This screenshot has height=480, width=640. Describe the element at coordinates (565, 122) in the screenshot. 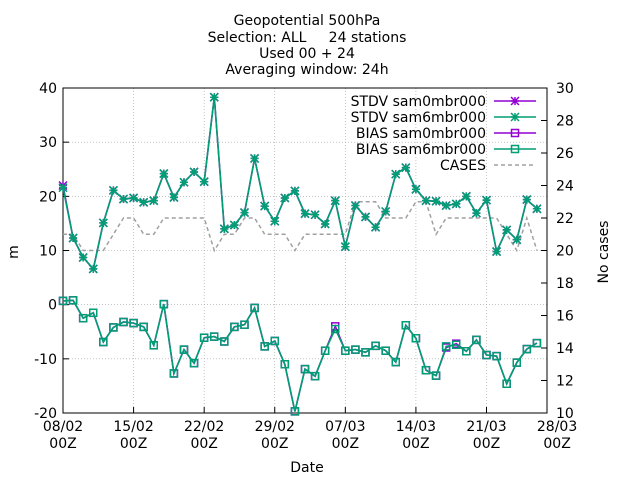

I see `y2-tick-label: 28` at that location.